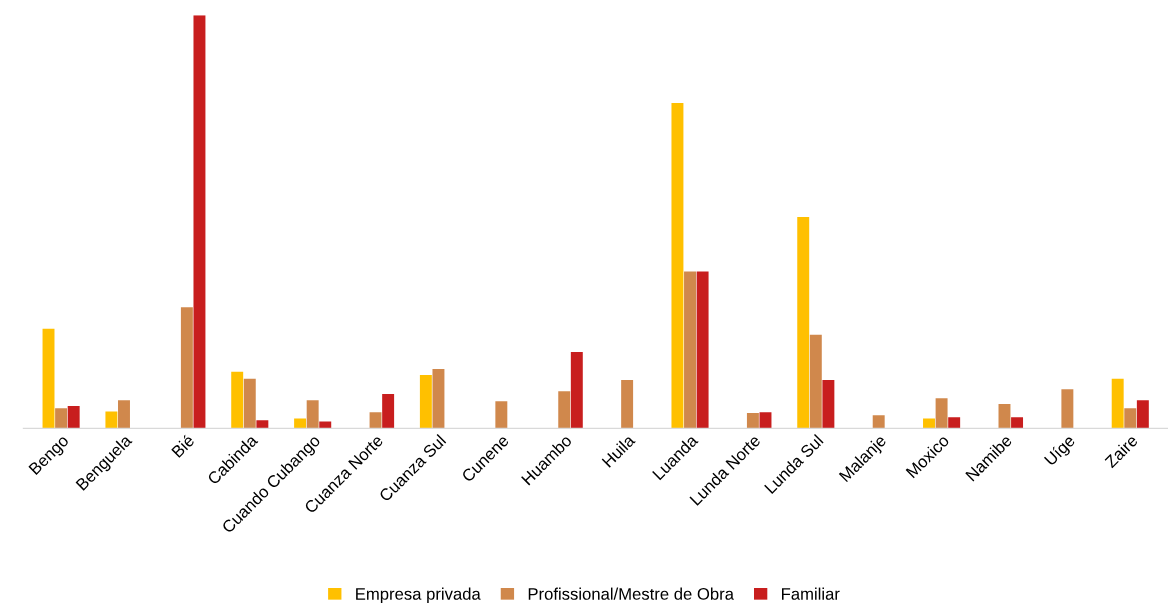  I want to click on legend-label: Empresa privada, so click(418, 595).